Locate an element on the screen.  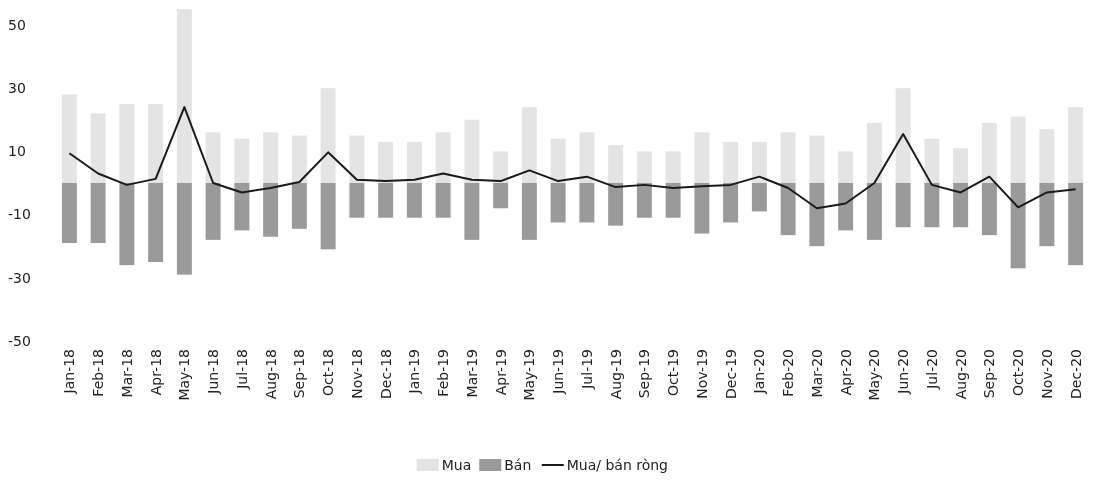
x-tick-label: Mar-19 is located at coordinates (471, 373).